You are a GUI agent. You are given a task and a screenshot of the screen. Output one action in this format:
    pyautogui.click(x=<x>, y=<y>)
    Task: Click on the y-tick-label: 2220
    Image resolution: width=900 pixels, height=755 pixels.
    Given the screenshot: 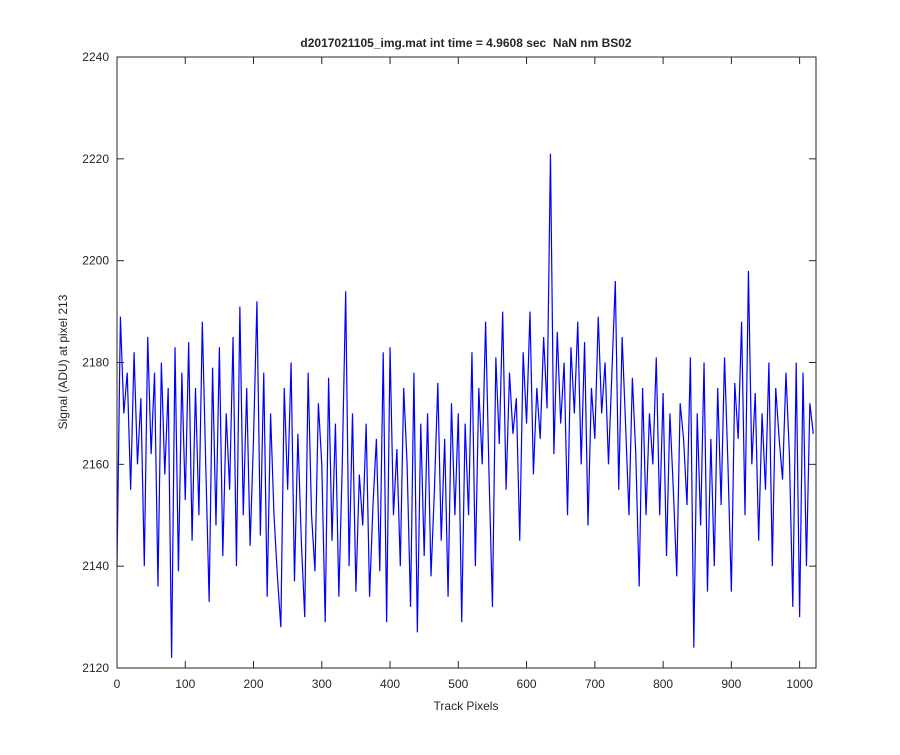 What is the action you would take?
    pyautogui.click(x=95, y=159)
    